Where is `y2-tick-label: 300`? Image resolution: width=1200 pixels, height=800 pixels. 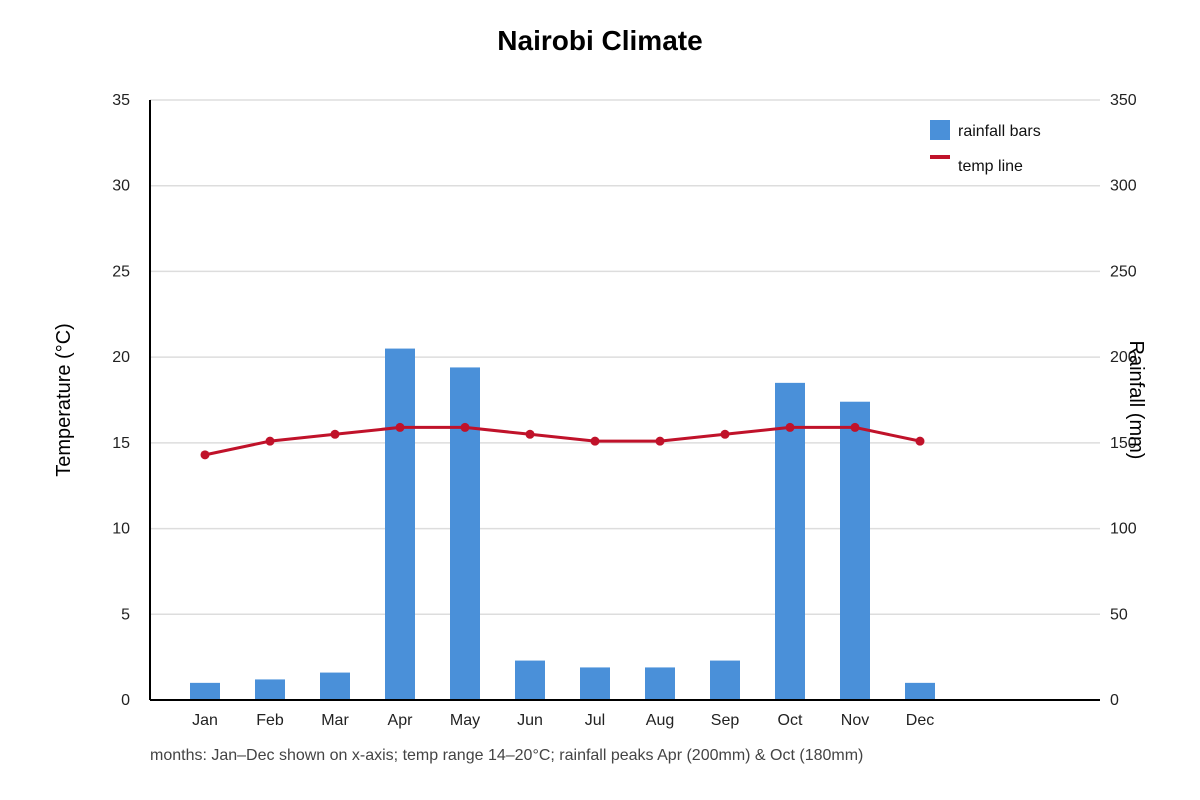
y2-tick-label: 300 is located at coordinates (1123, 186).